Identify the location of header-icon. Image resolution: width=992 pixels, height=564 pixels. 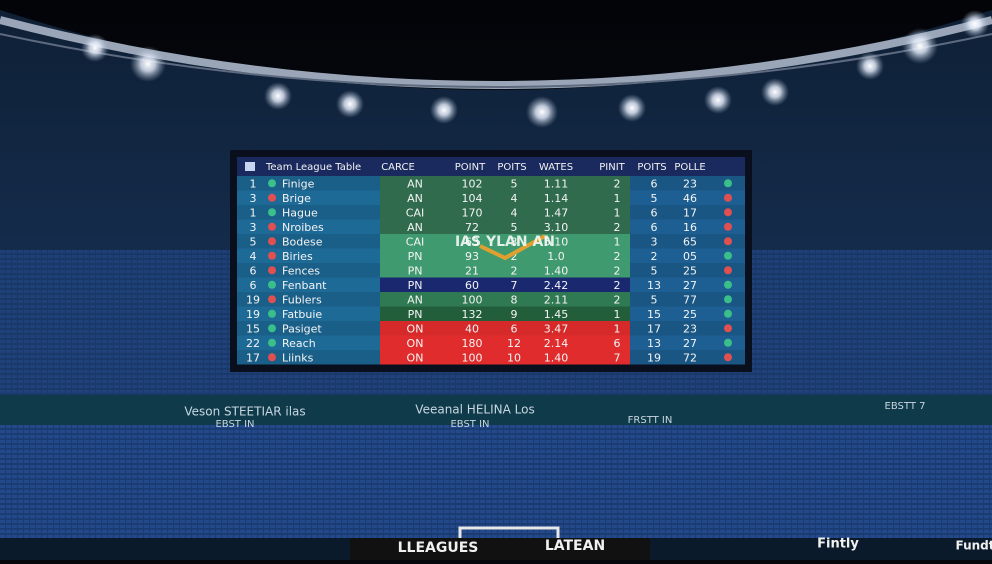
(250, 166).